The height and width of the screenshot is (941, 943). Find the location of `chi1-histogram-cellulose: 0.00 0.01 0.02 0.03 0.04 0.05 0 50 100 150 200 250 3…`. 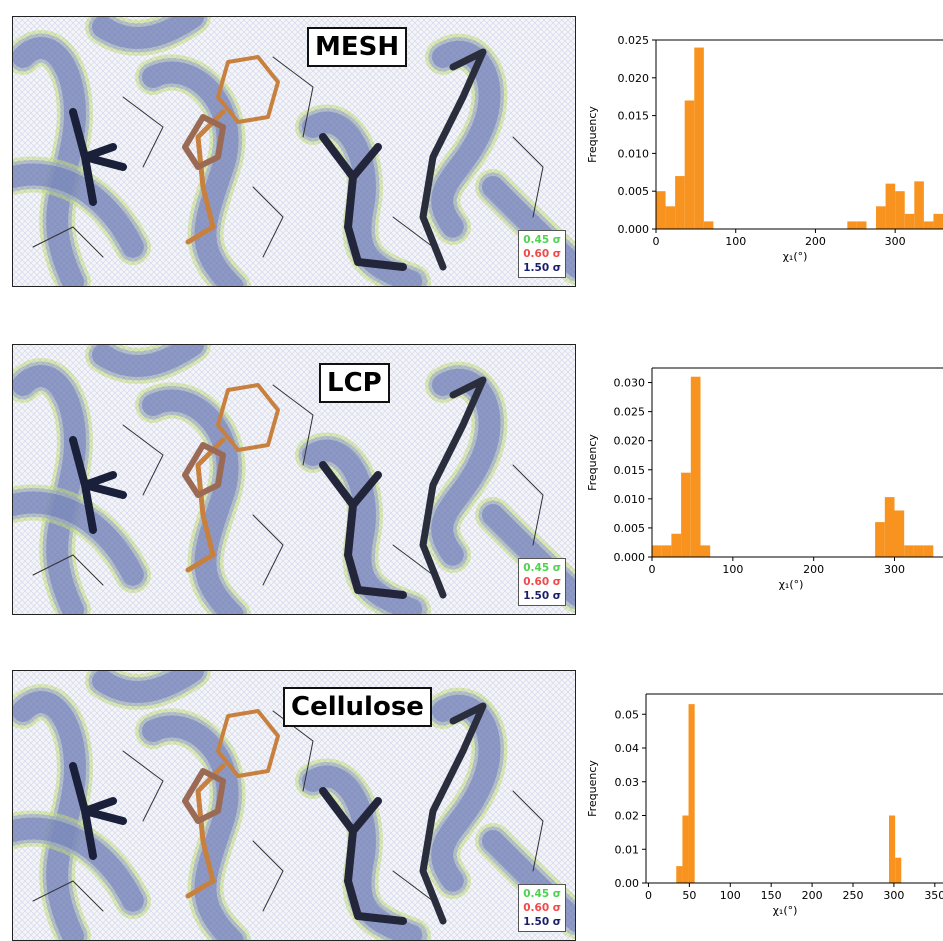

chi1-histogram-cellulose: 0.00 0.01 0.02 0.03 0.04 0.05 0 50 100 150 200 250 3… is located at coordinates (764, 805).